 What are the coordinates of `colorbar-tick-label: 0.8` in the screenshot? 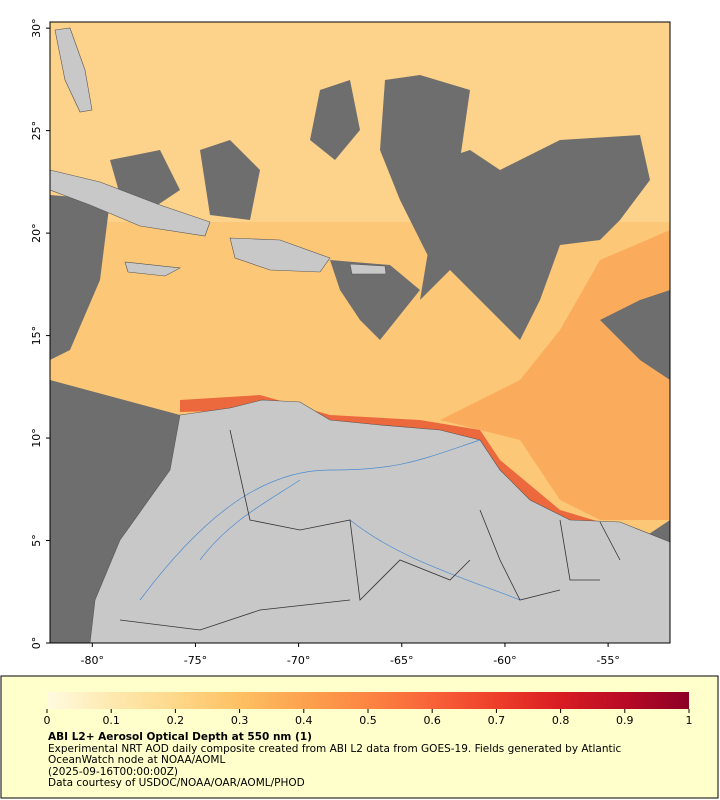 It's located at (561, 720).